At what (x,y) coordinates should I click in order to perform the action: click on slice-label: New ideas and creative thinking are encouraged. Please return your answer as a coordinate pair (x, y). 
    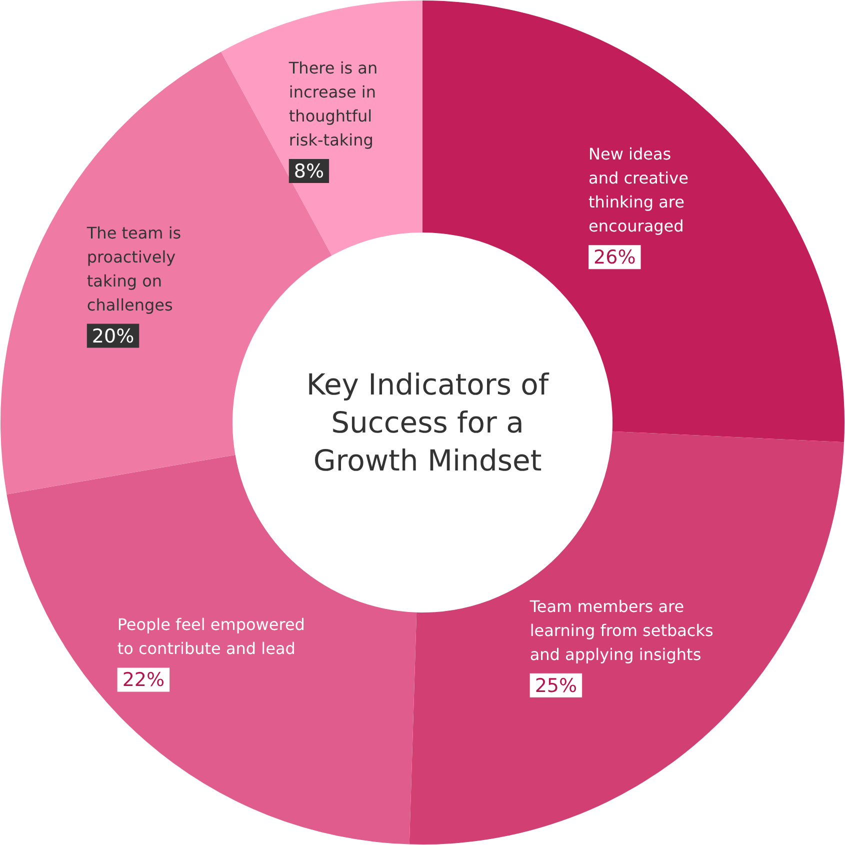
    Looking at the image, I should click on (638, 190).